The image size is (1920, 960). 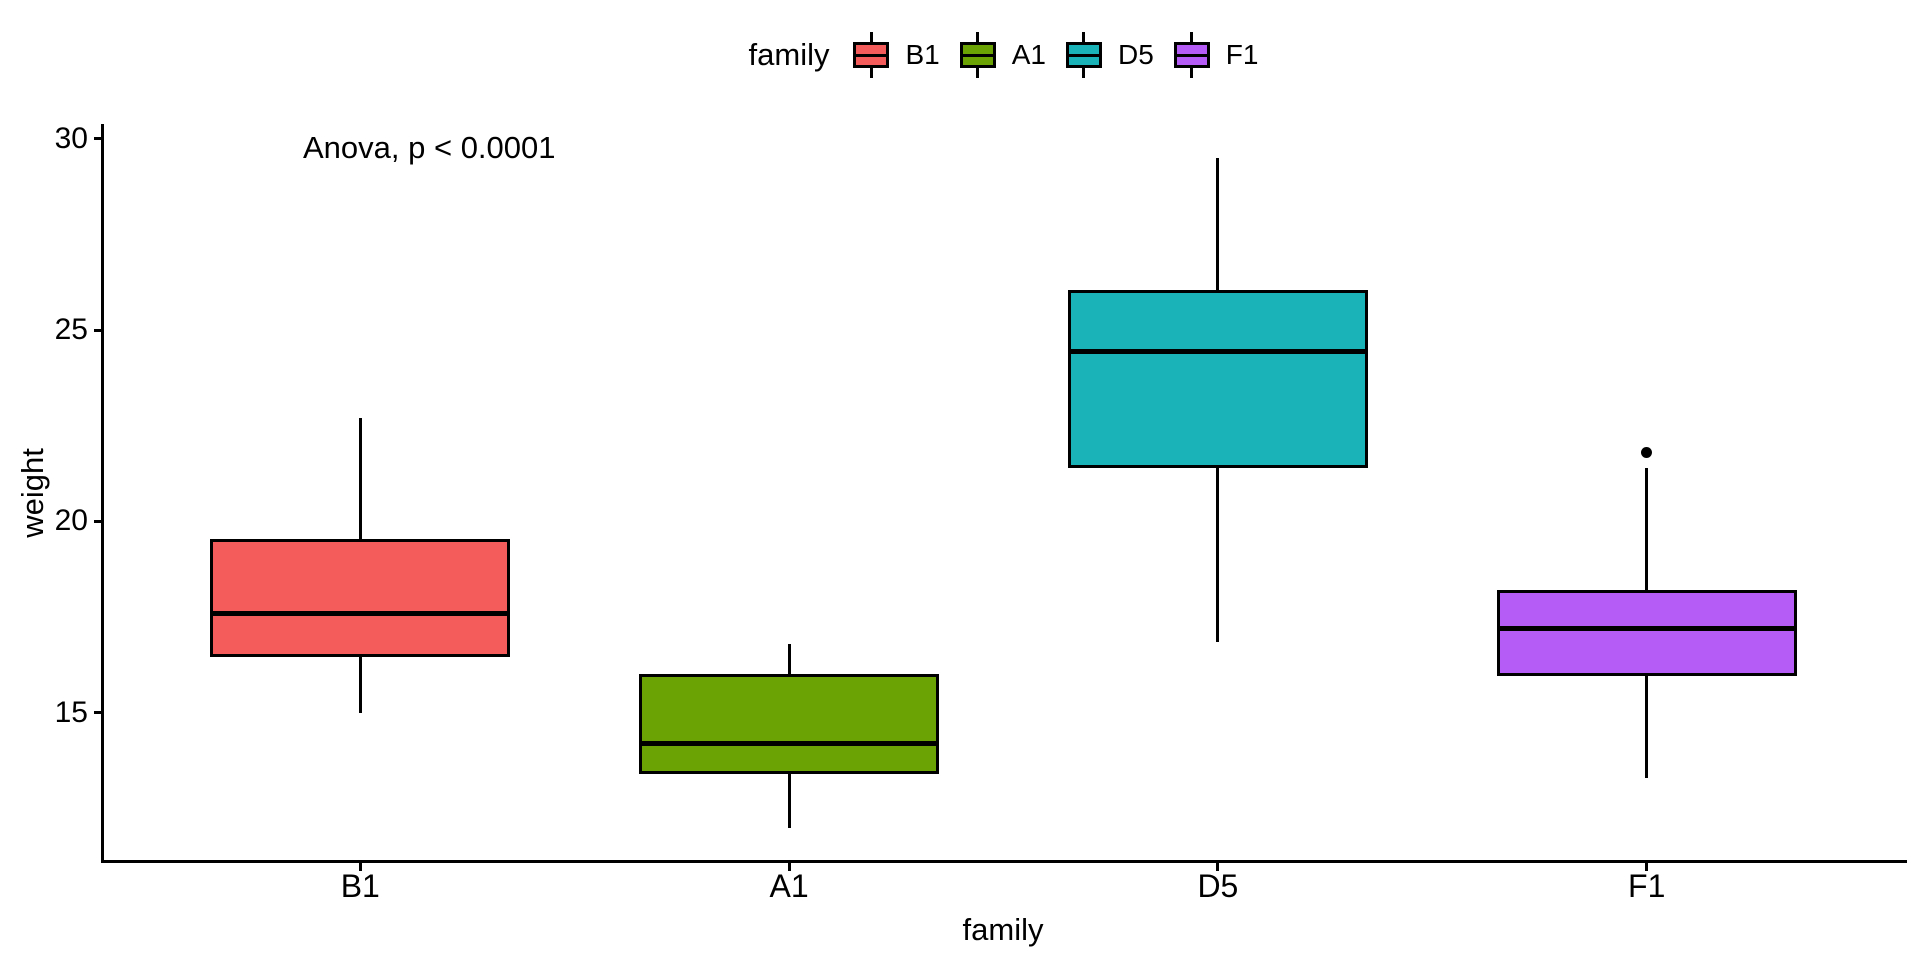 I want to click on legend-label: F1, so click(x=1242, y=54).